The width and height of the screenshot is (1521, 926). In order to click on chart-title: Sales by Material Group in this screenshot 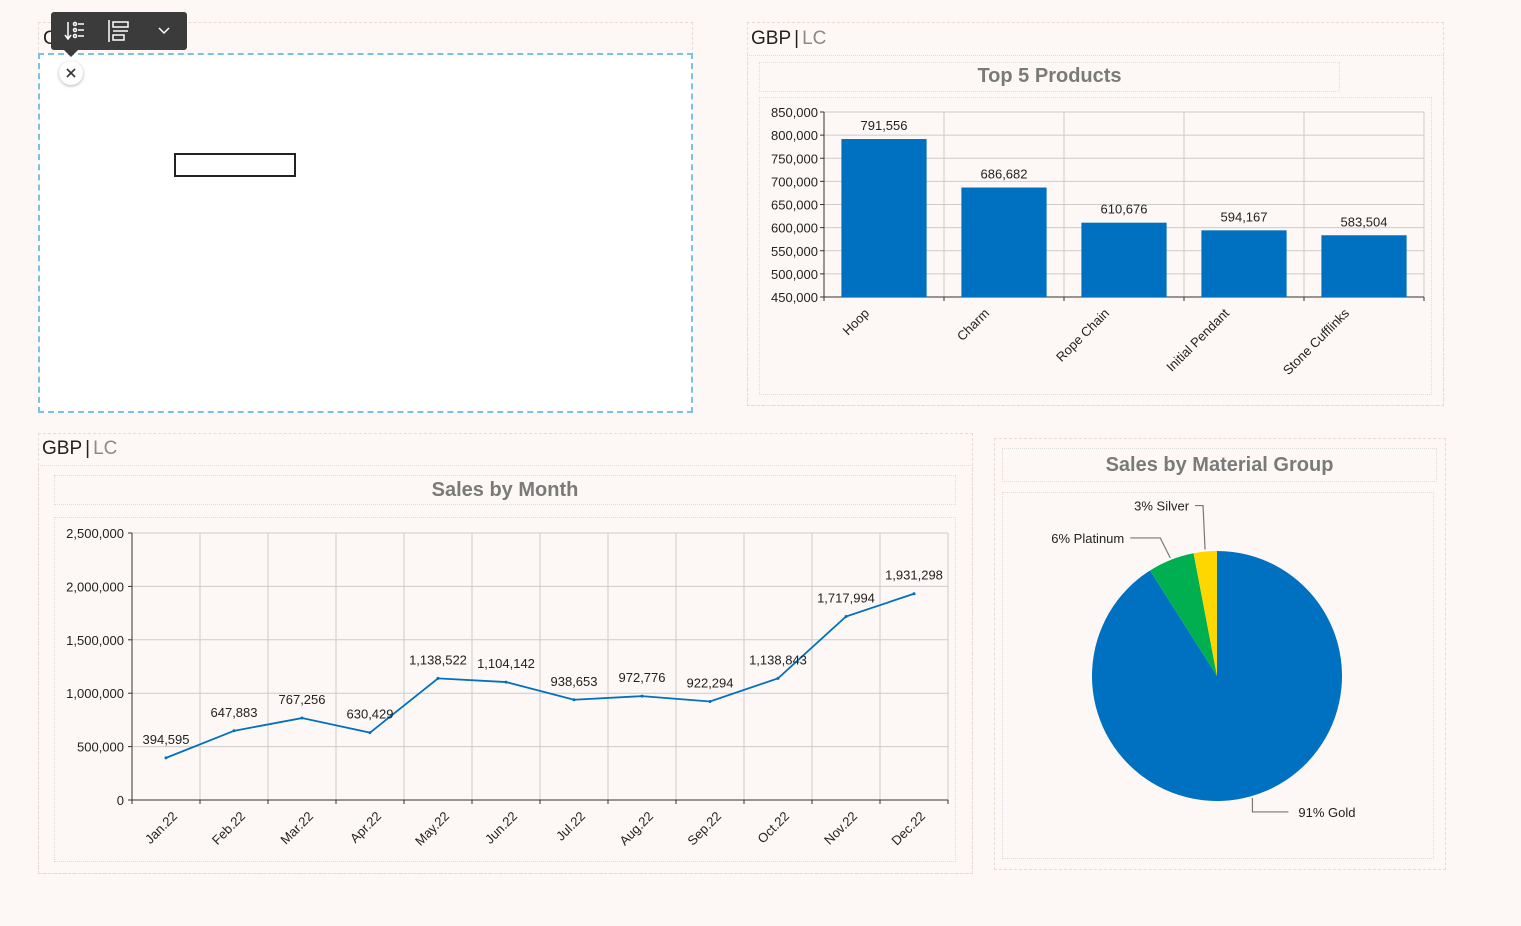, I will do `click(1219, 465)`.